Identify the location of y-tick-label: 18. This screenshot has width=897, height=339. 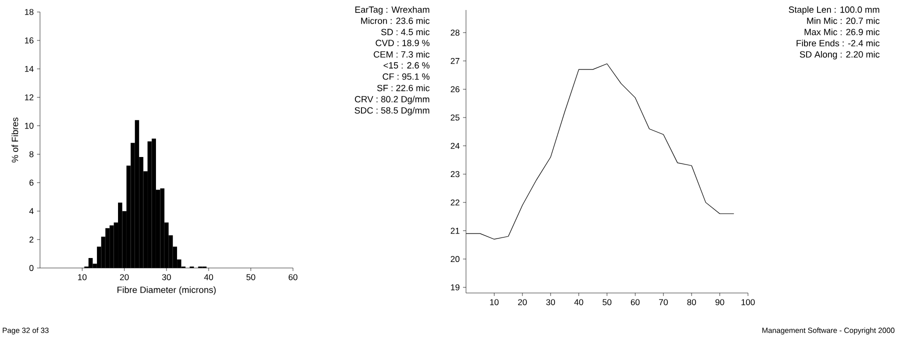
(29, 11).